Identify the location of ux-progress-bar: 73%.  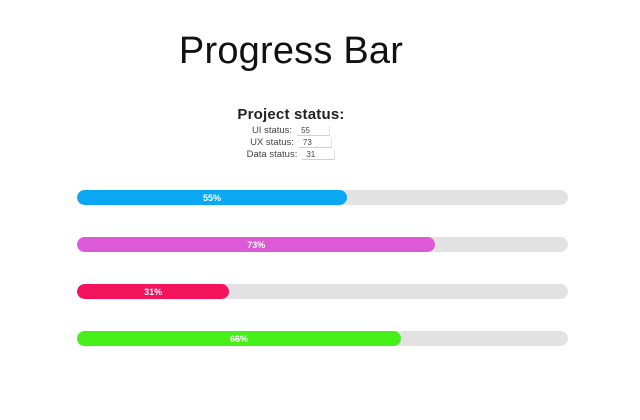
(322, 244).